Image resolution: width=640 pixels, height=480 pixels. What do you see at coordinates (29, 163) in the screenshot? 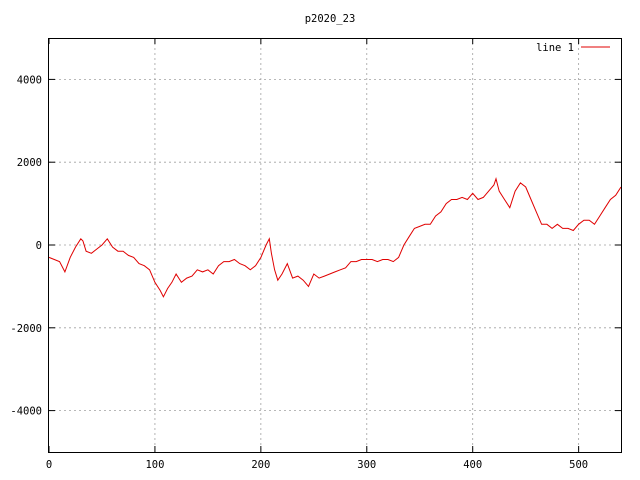
I see `y-tick-label: 2000` at bounding box center [29, 163].